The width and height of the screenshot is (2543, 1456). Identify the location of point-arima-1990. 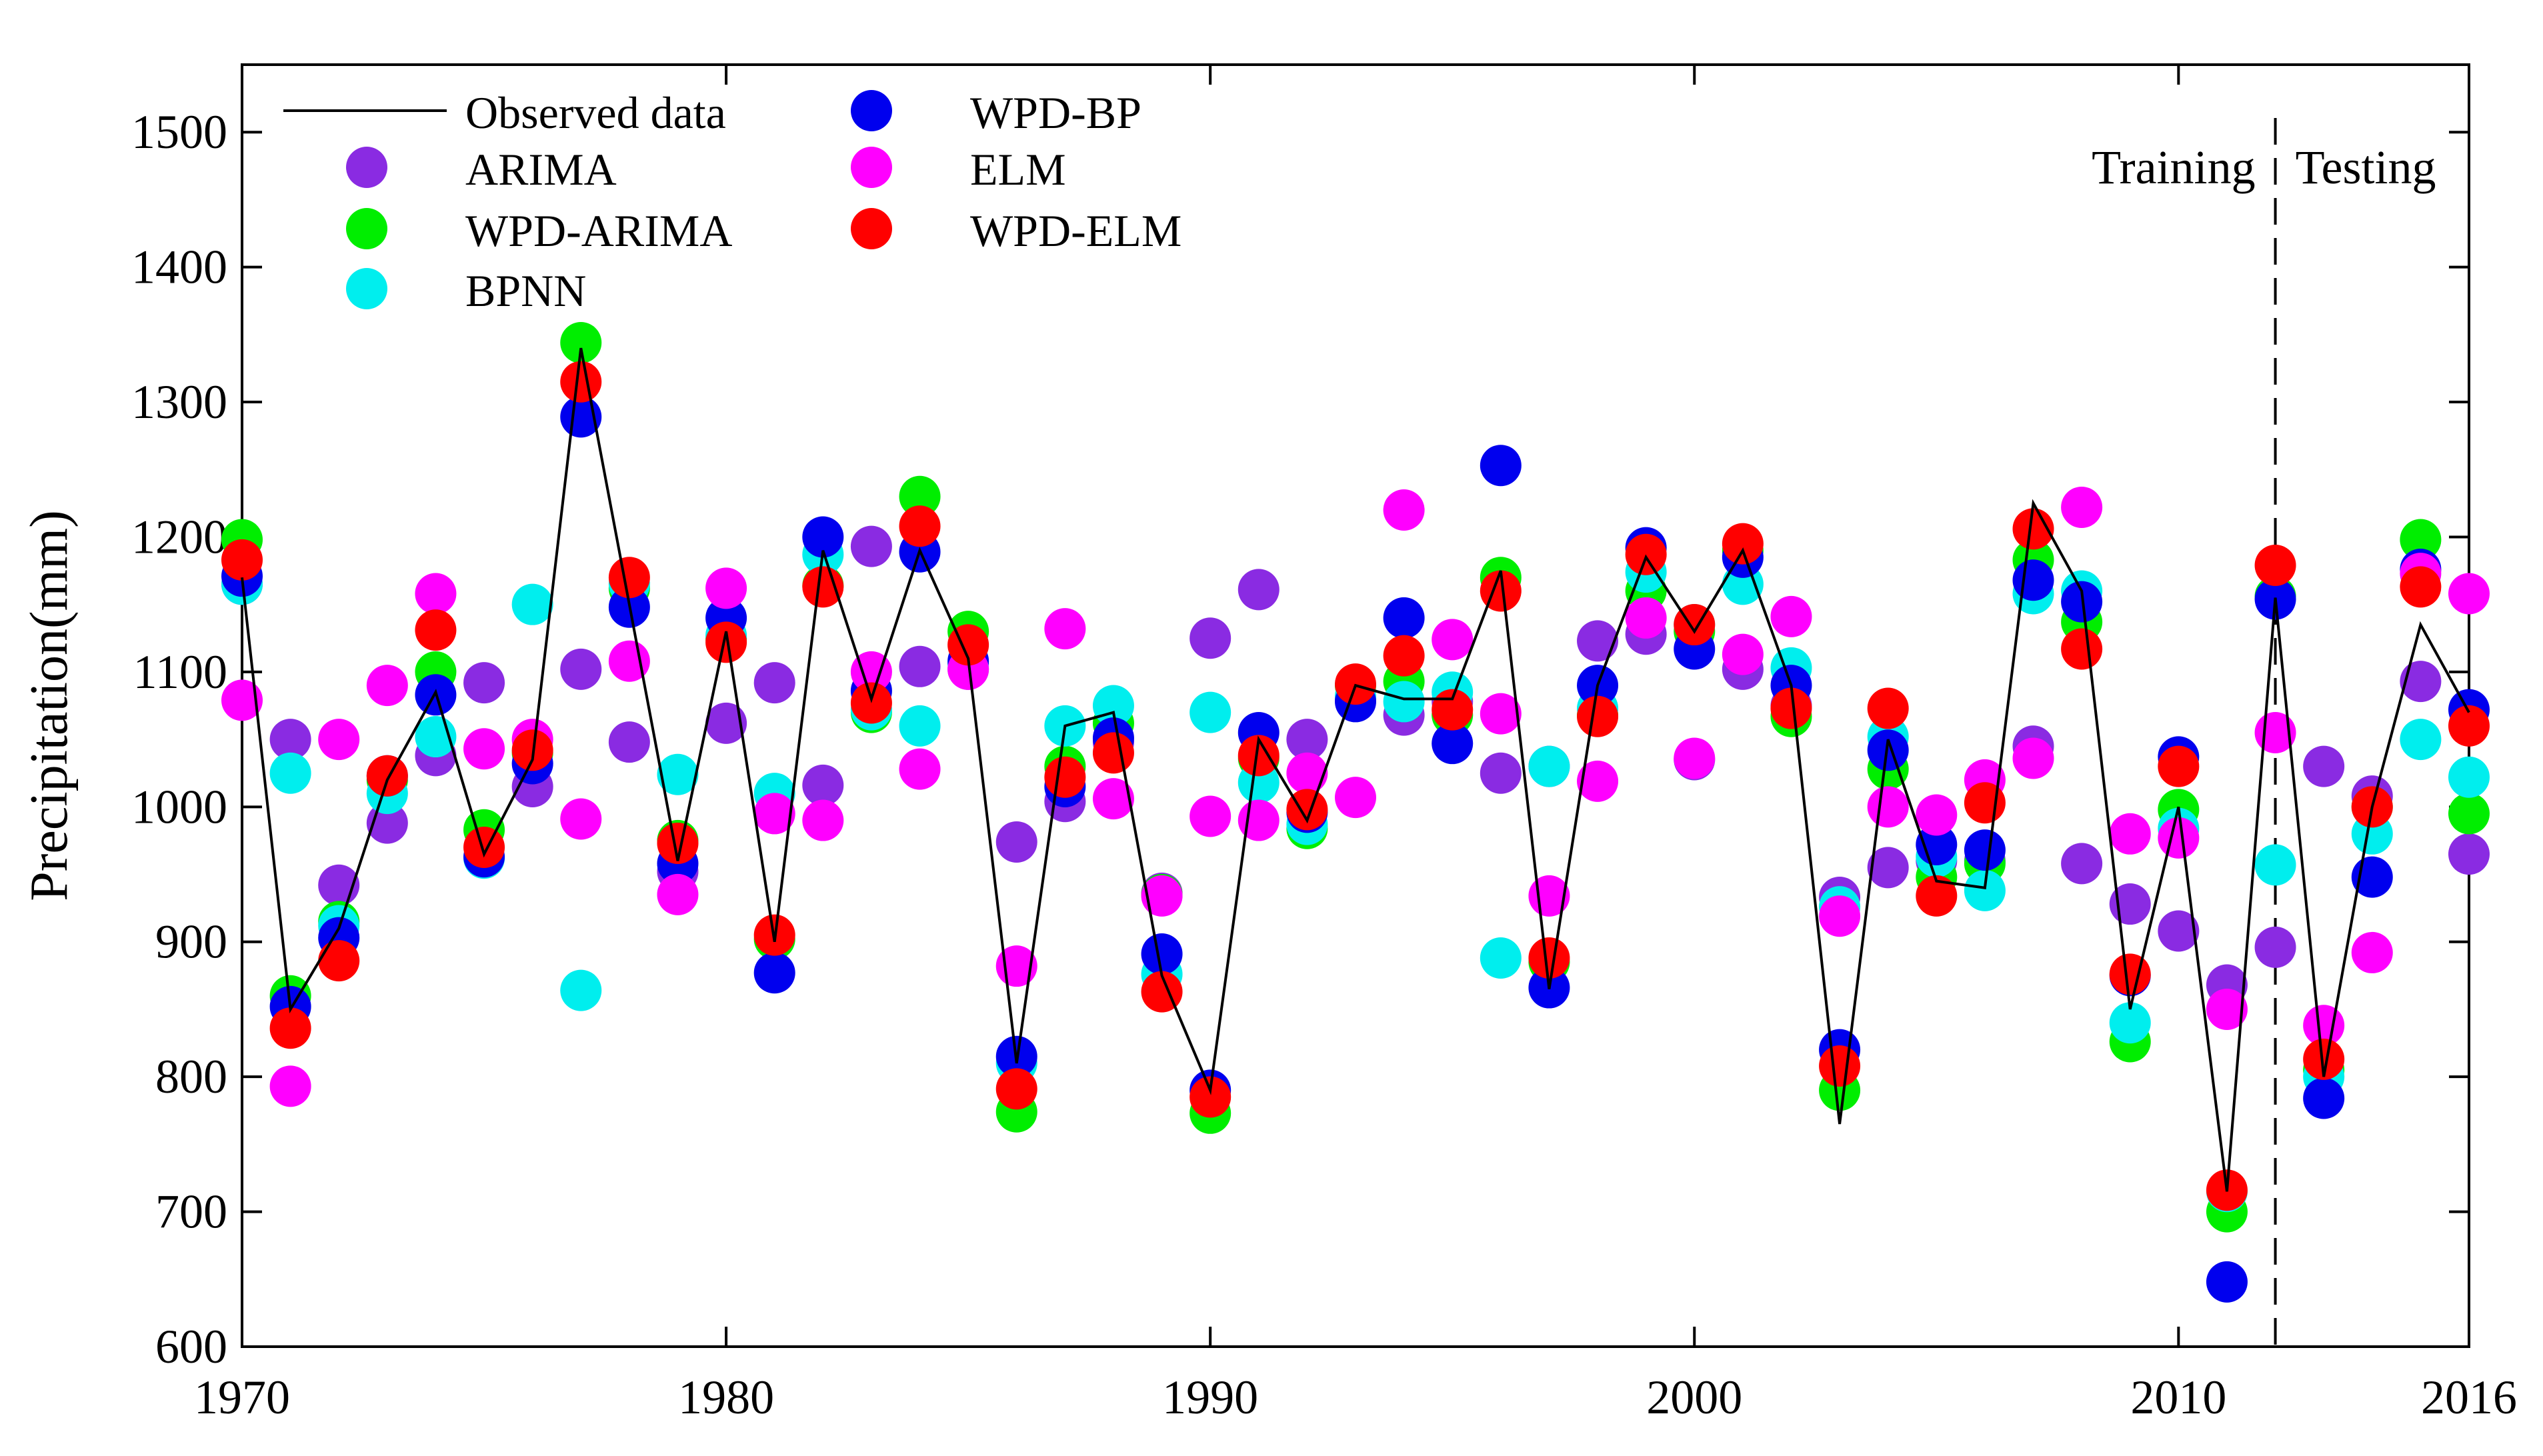
(1210, 638).